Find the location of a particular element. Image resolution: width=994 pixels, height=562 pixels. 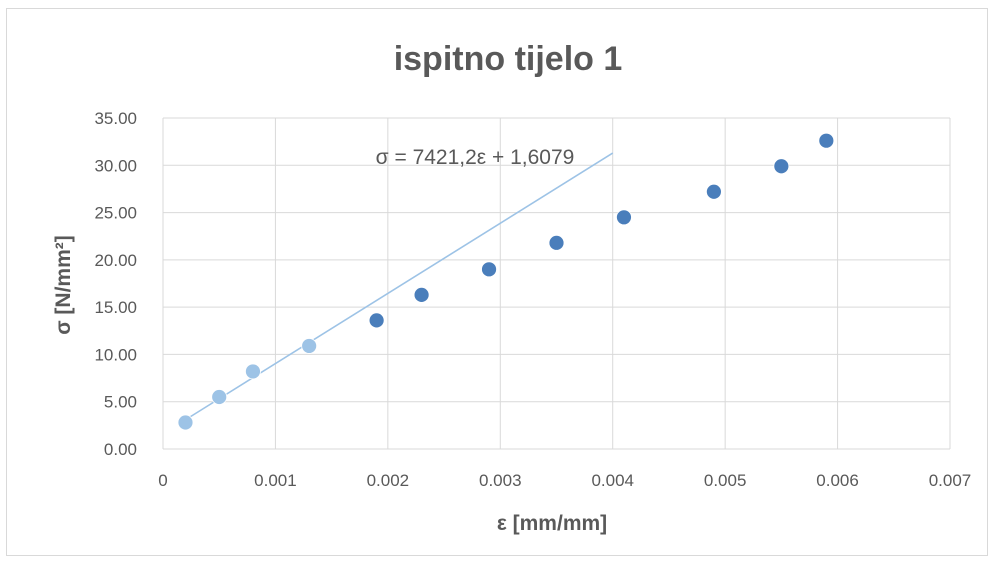

x-tick-label: 0.006 is located at coordinates (837, 480).